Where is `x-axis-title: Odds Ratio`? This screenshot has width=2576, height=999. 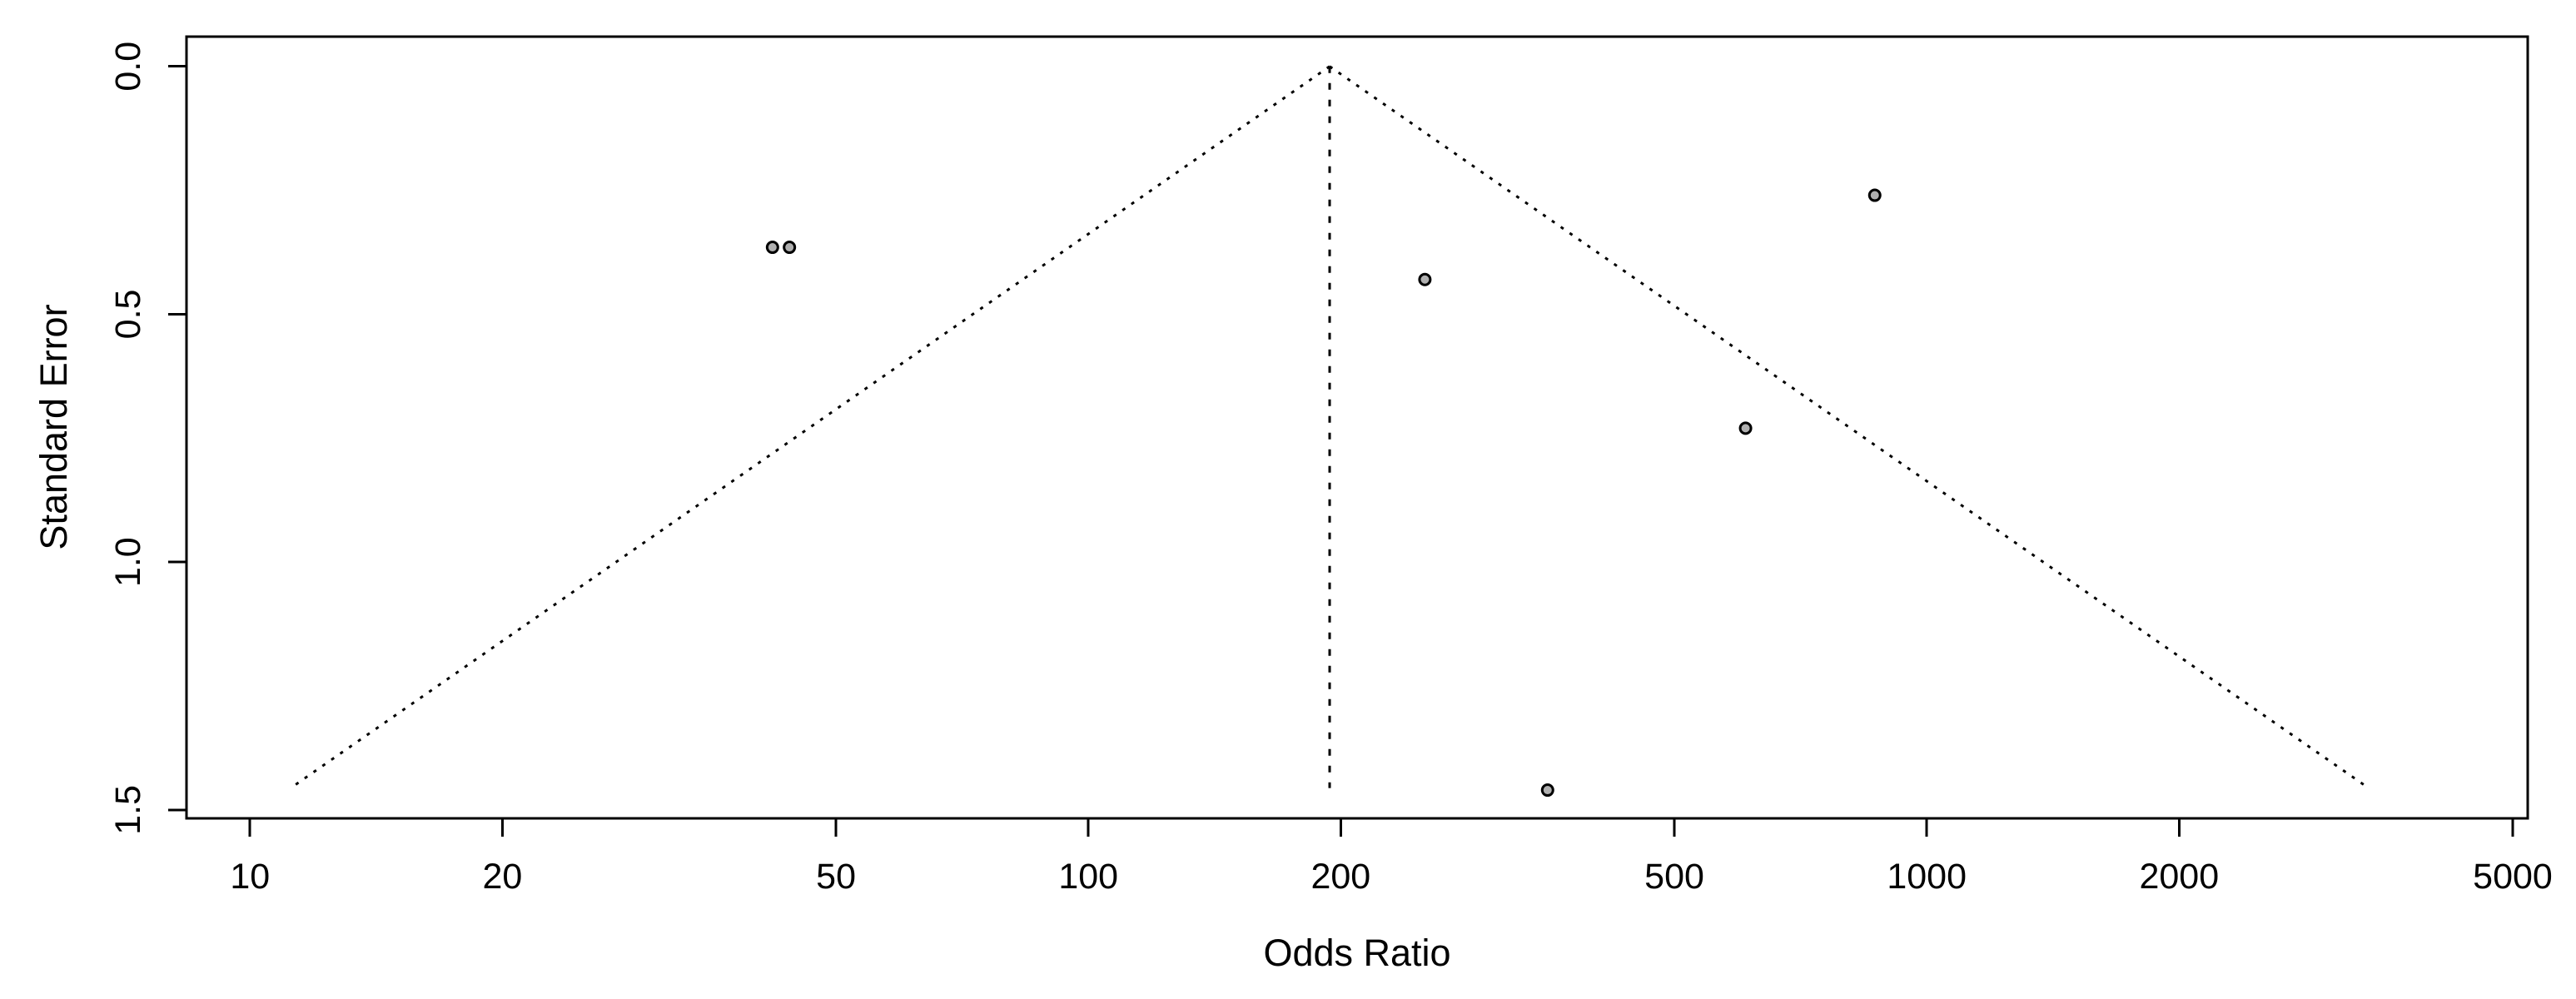 x-axis-title: Odds Ratio is located at coordinates (1356, 953).